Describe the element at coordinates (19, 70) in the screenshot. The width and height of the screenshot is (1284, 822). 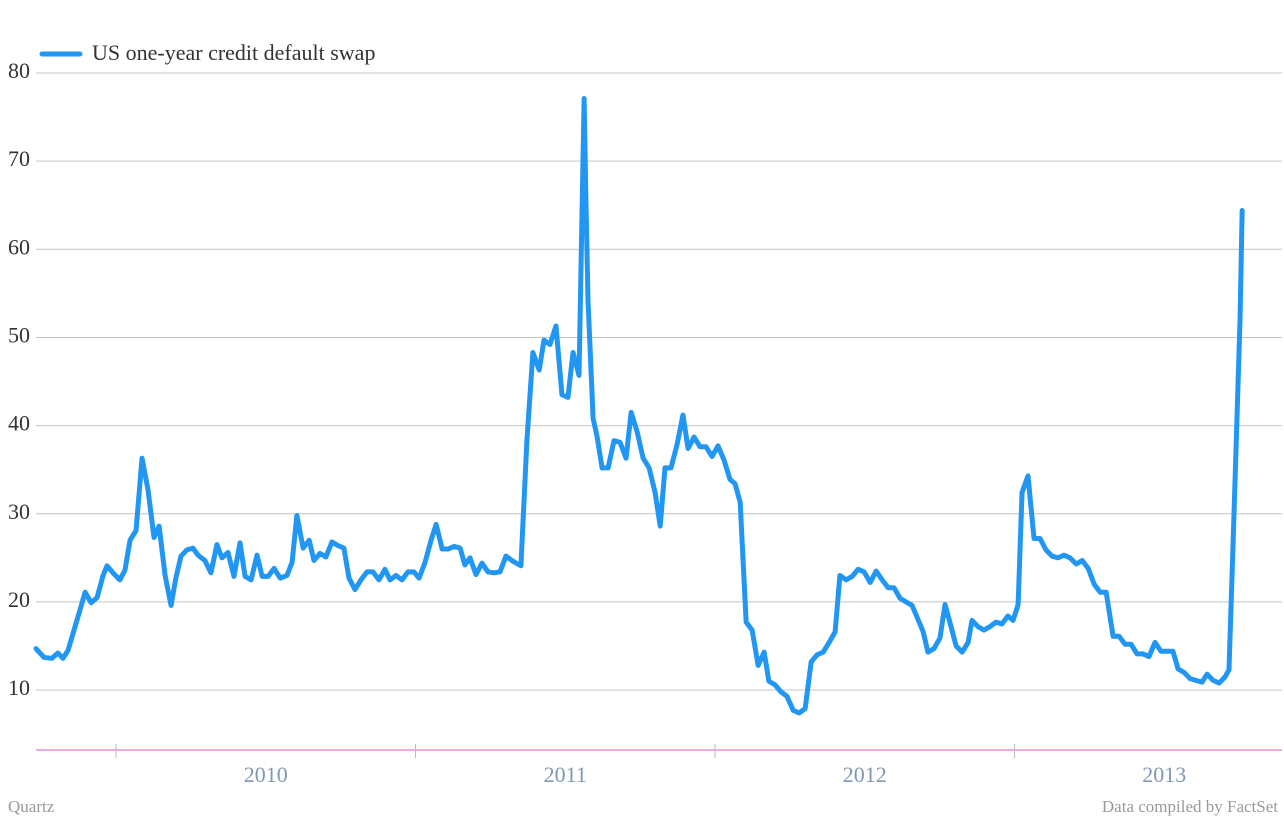
I see `y-tick-label: 80` at that location.